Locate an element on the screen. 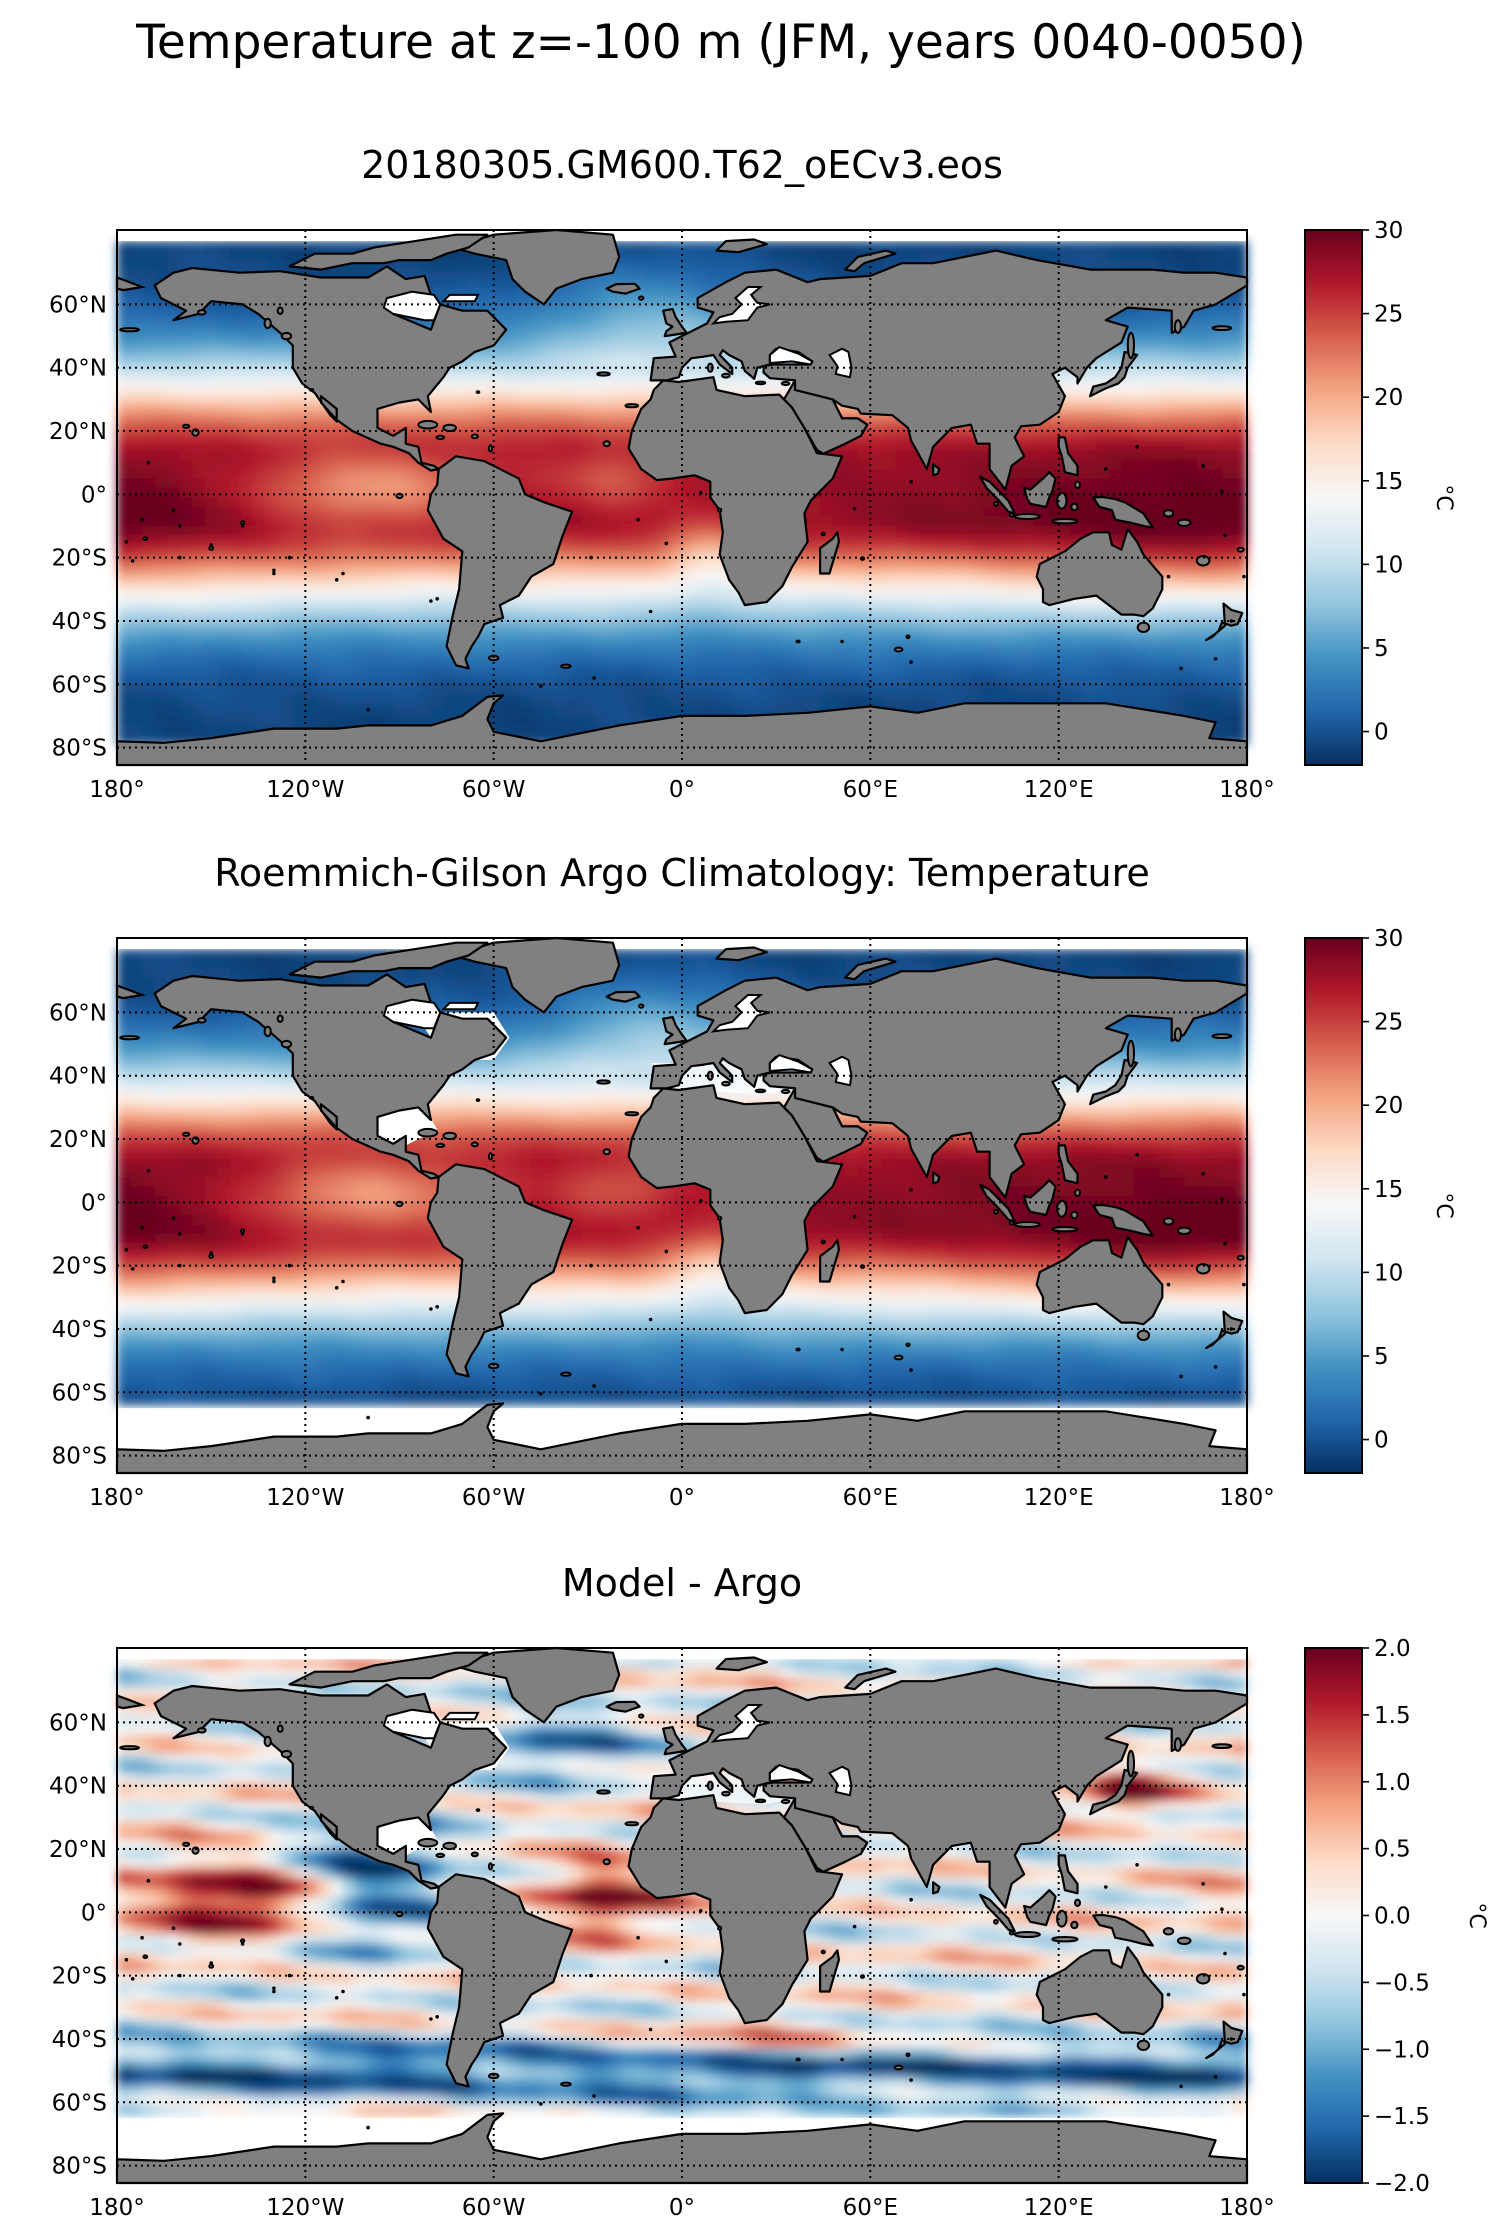  small-island is located at coordinates (336, 580).